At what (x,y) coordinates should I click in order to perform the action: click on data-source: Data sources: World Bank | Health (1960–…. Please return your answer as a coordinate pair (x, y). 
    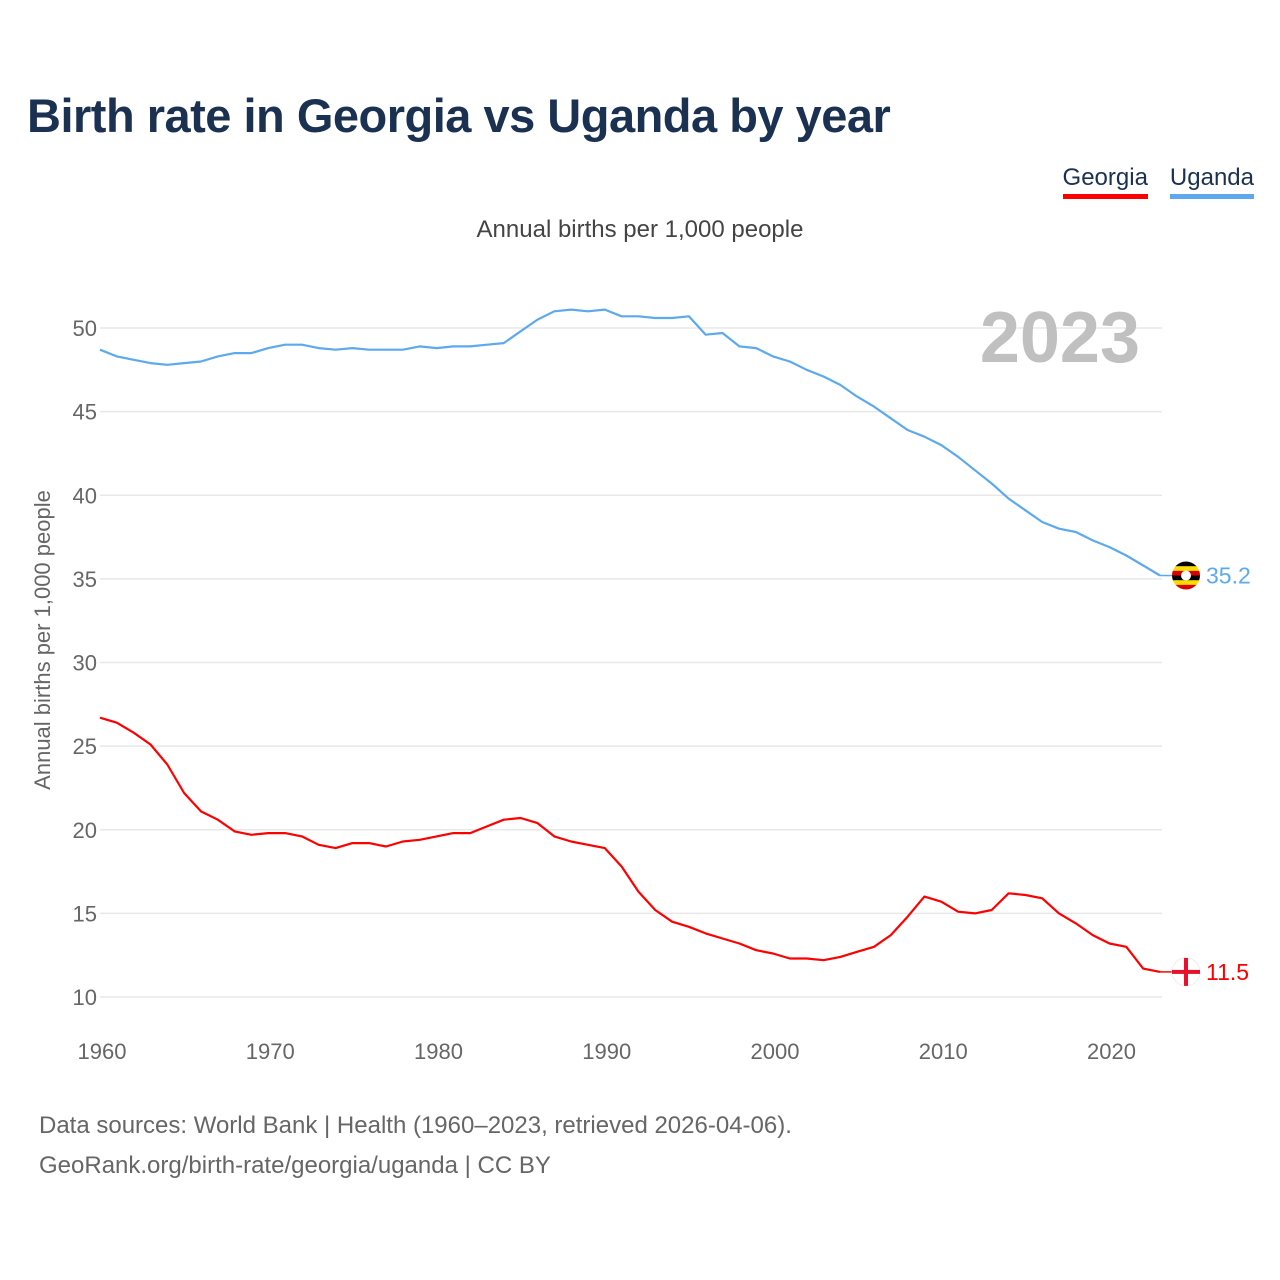
    Looking at the image, I should click on (415, 1125).